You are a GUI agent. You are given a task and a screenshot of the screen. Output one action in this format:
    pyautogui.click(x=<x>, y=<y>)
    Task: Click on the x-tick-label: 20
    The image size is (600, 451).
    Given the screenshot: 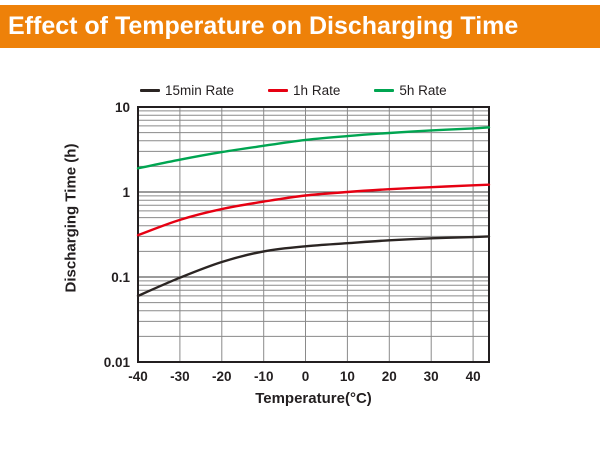 What is the action you would take?
    pyautogui.click(x=389, y=376)
    